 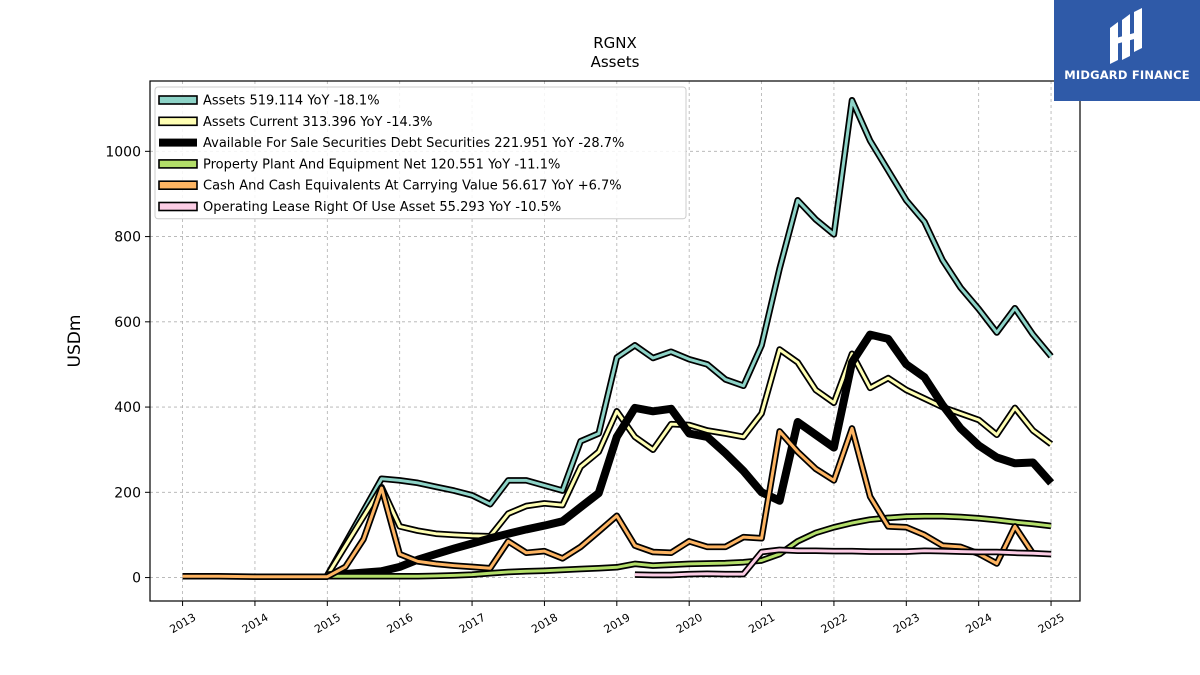 What do you see at coordinates (255, 623) in the screenshot?
I see `x-tick-label: 2014` at bounding box center [255, 623].